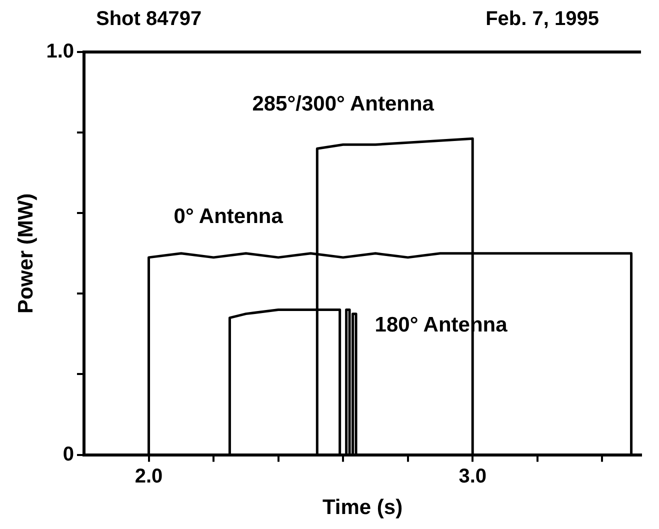  Describe the element at coordinates (362, 508) in the screenshot. I see `x-axis-title: Time (s)` at that location.